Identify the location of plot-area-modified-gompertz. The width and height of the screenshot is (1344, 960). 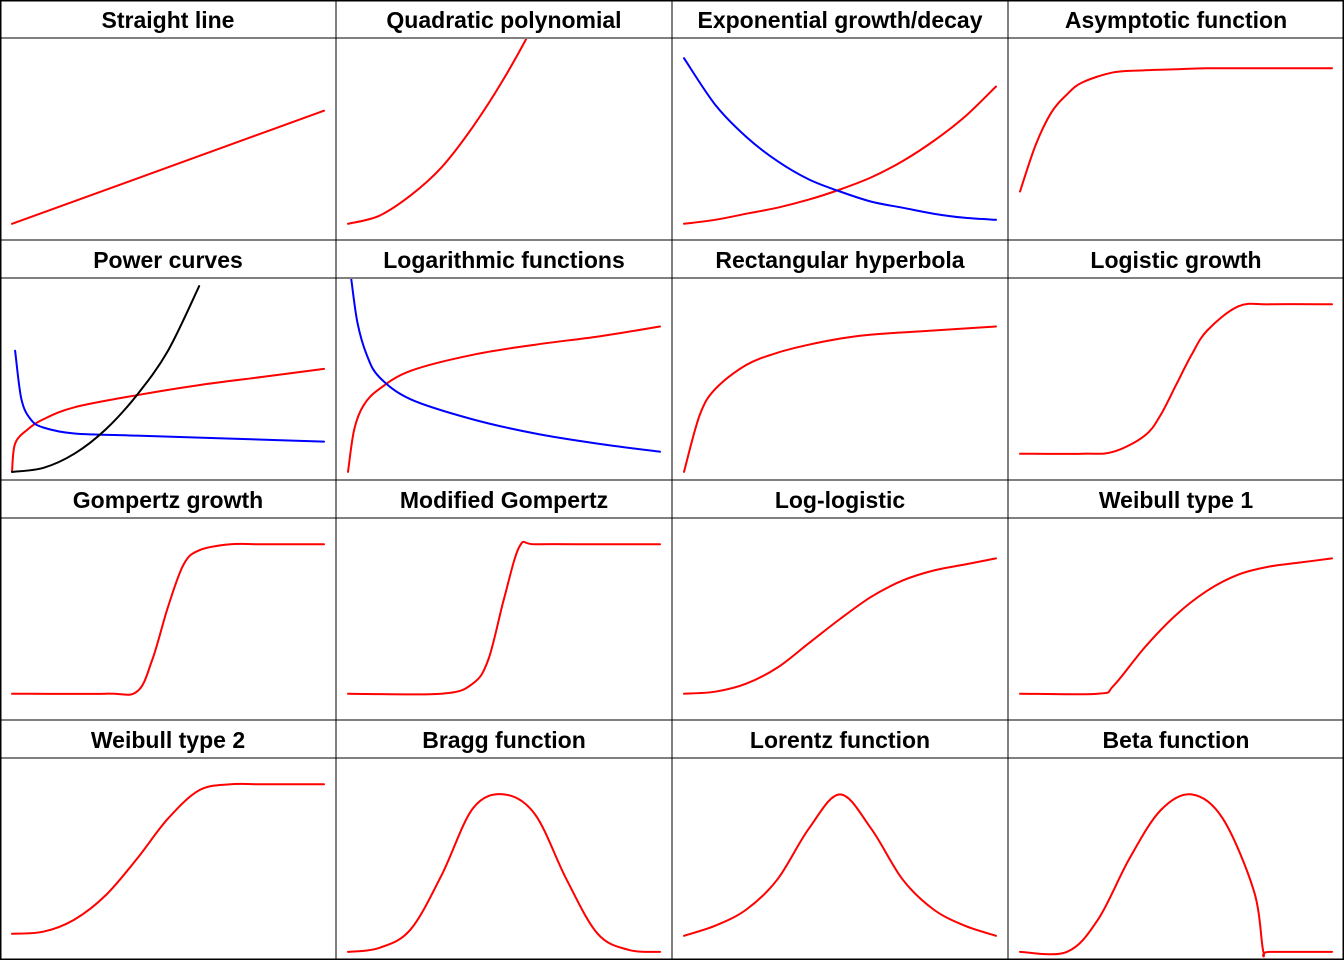
(504, 618).